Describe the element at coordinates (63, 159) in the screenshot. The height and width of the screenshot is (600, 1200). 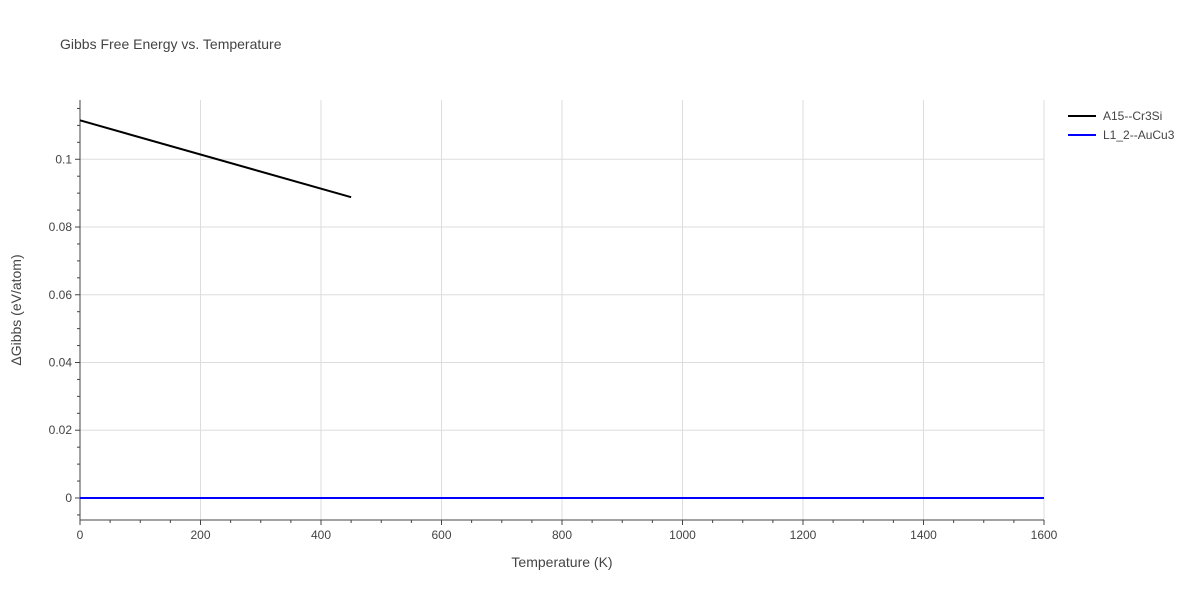
I see `y-tick-label: 0.1` at that location.